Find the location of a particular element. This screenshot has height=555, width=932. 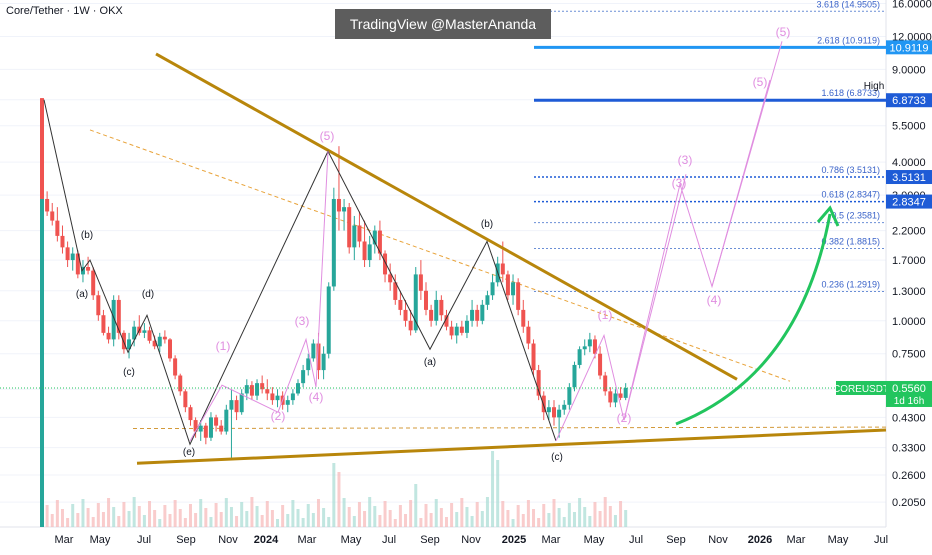

listing-candle is located at coordinates (42, 362).